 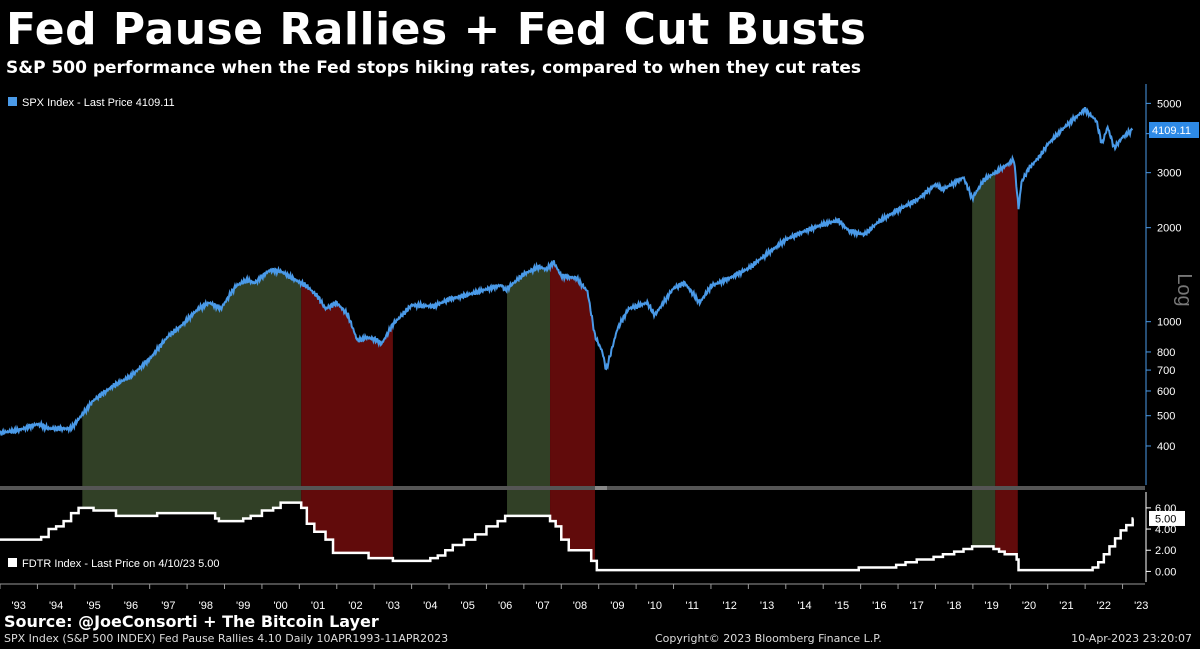 What do you see at coordinates (842, 606) in the screenshot?
I see `x-tick-label: '15` at bounding box center [842, 606].